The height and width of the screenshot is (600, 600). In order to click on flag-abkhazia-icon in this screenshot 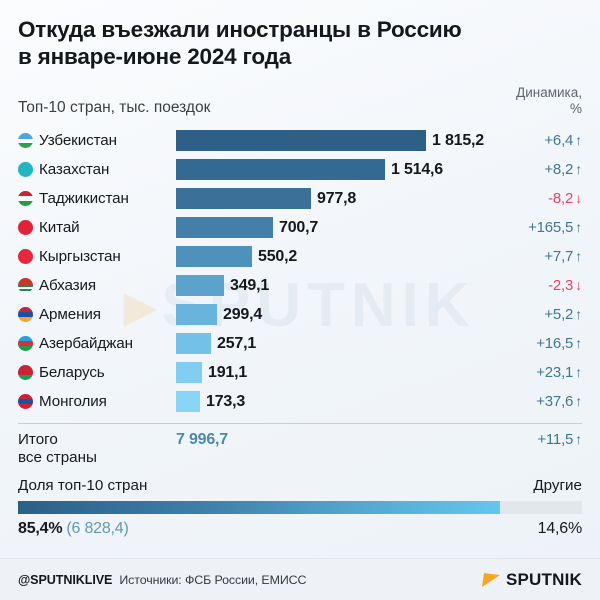, I will do `click(25, 286)`.